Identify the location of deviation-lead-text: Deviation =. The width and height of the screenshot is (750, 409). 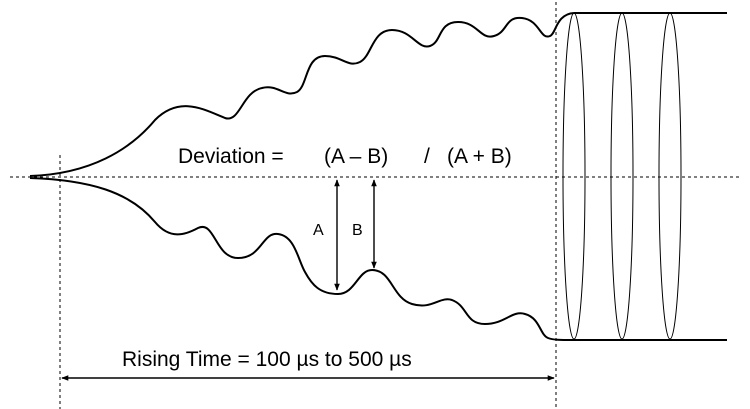
(231, 156).